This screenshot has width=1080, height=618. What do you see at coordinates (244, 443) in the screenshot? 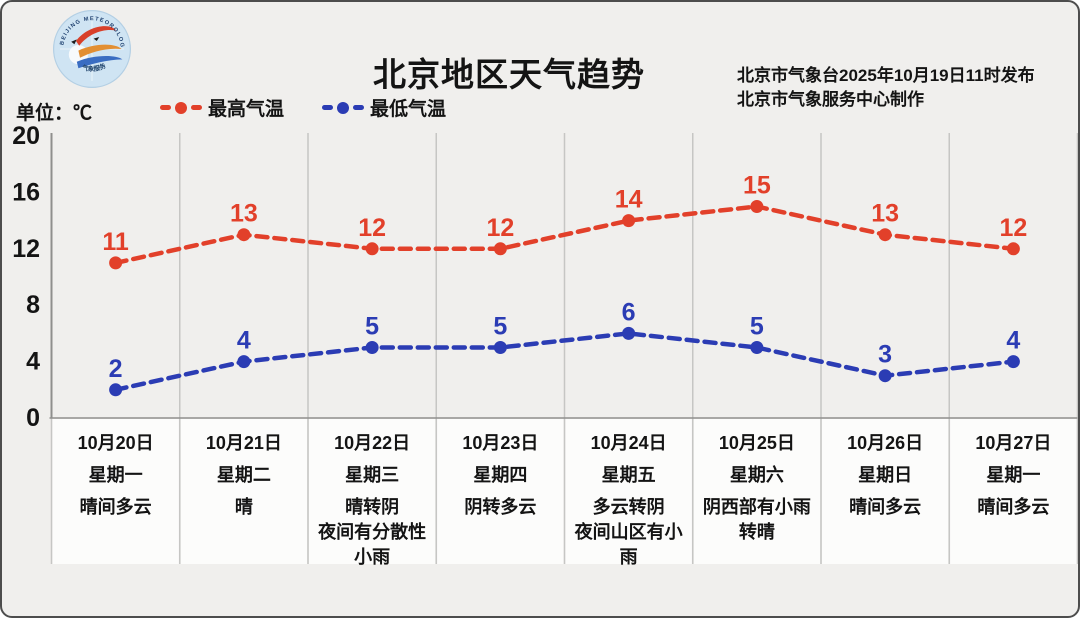
I see `date-label: 10月21日` at bounding box center [244, 443].